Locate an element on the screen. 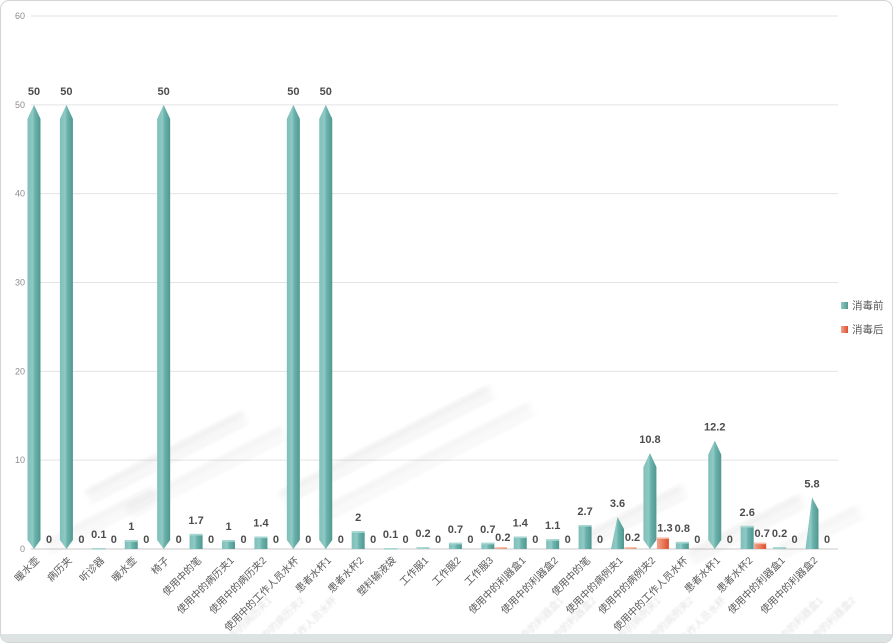  x-axis-category-label: 椅子 is located at coordinates (159, 565).